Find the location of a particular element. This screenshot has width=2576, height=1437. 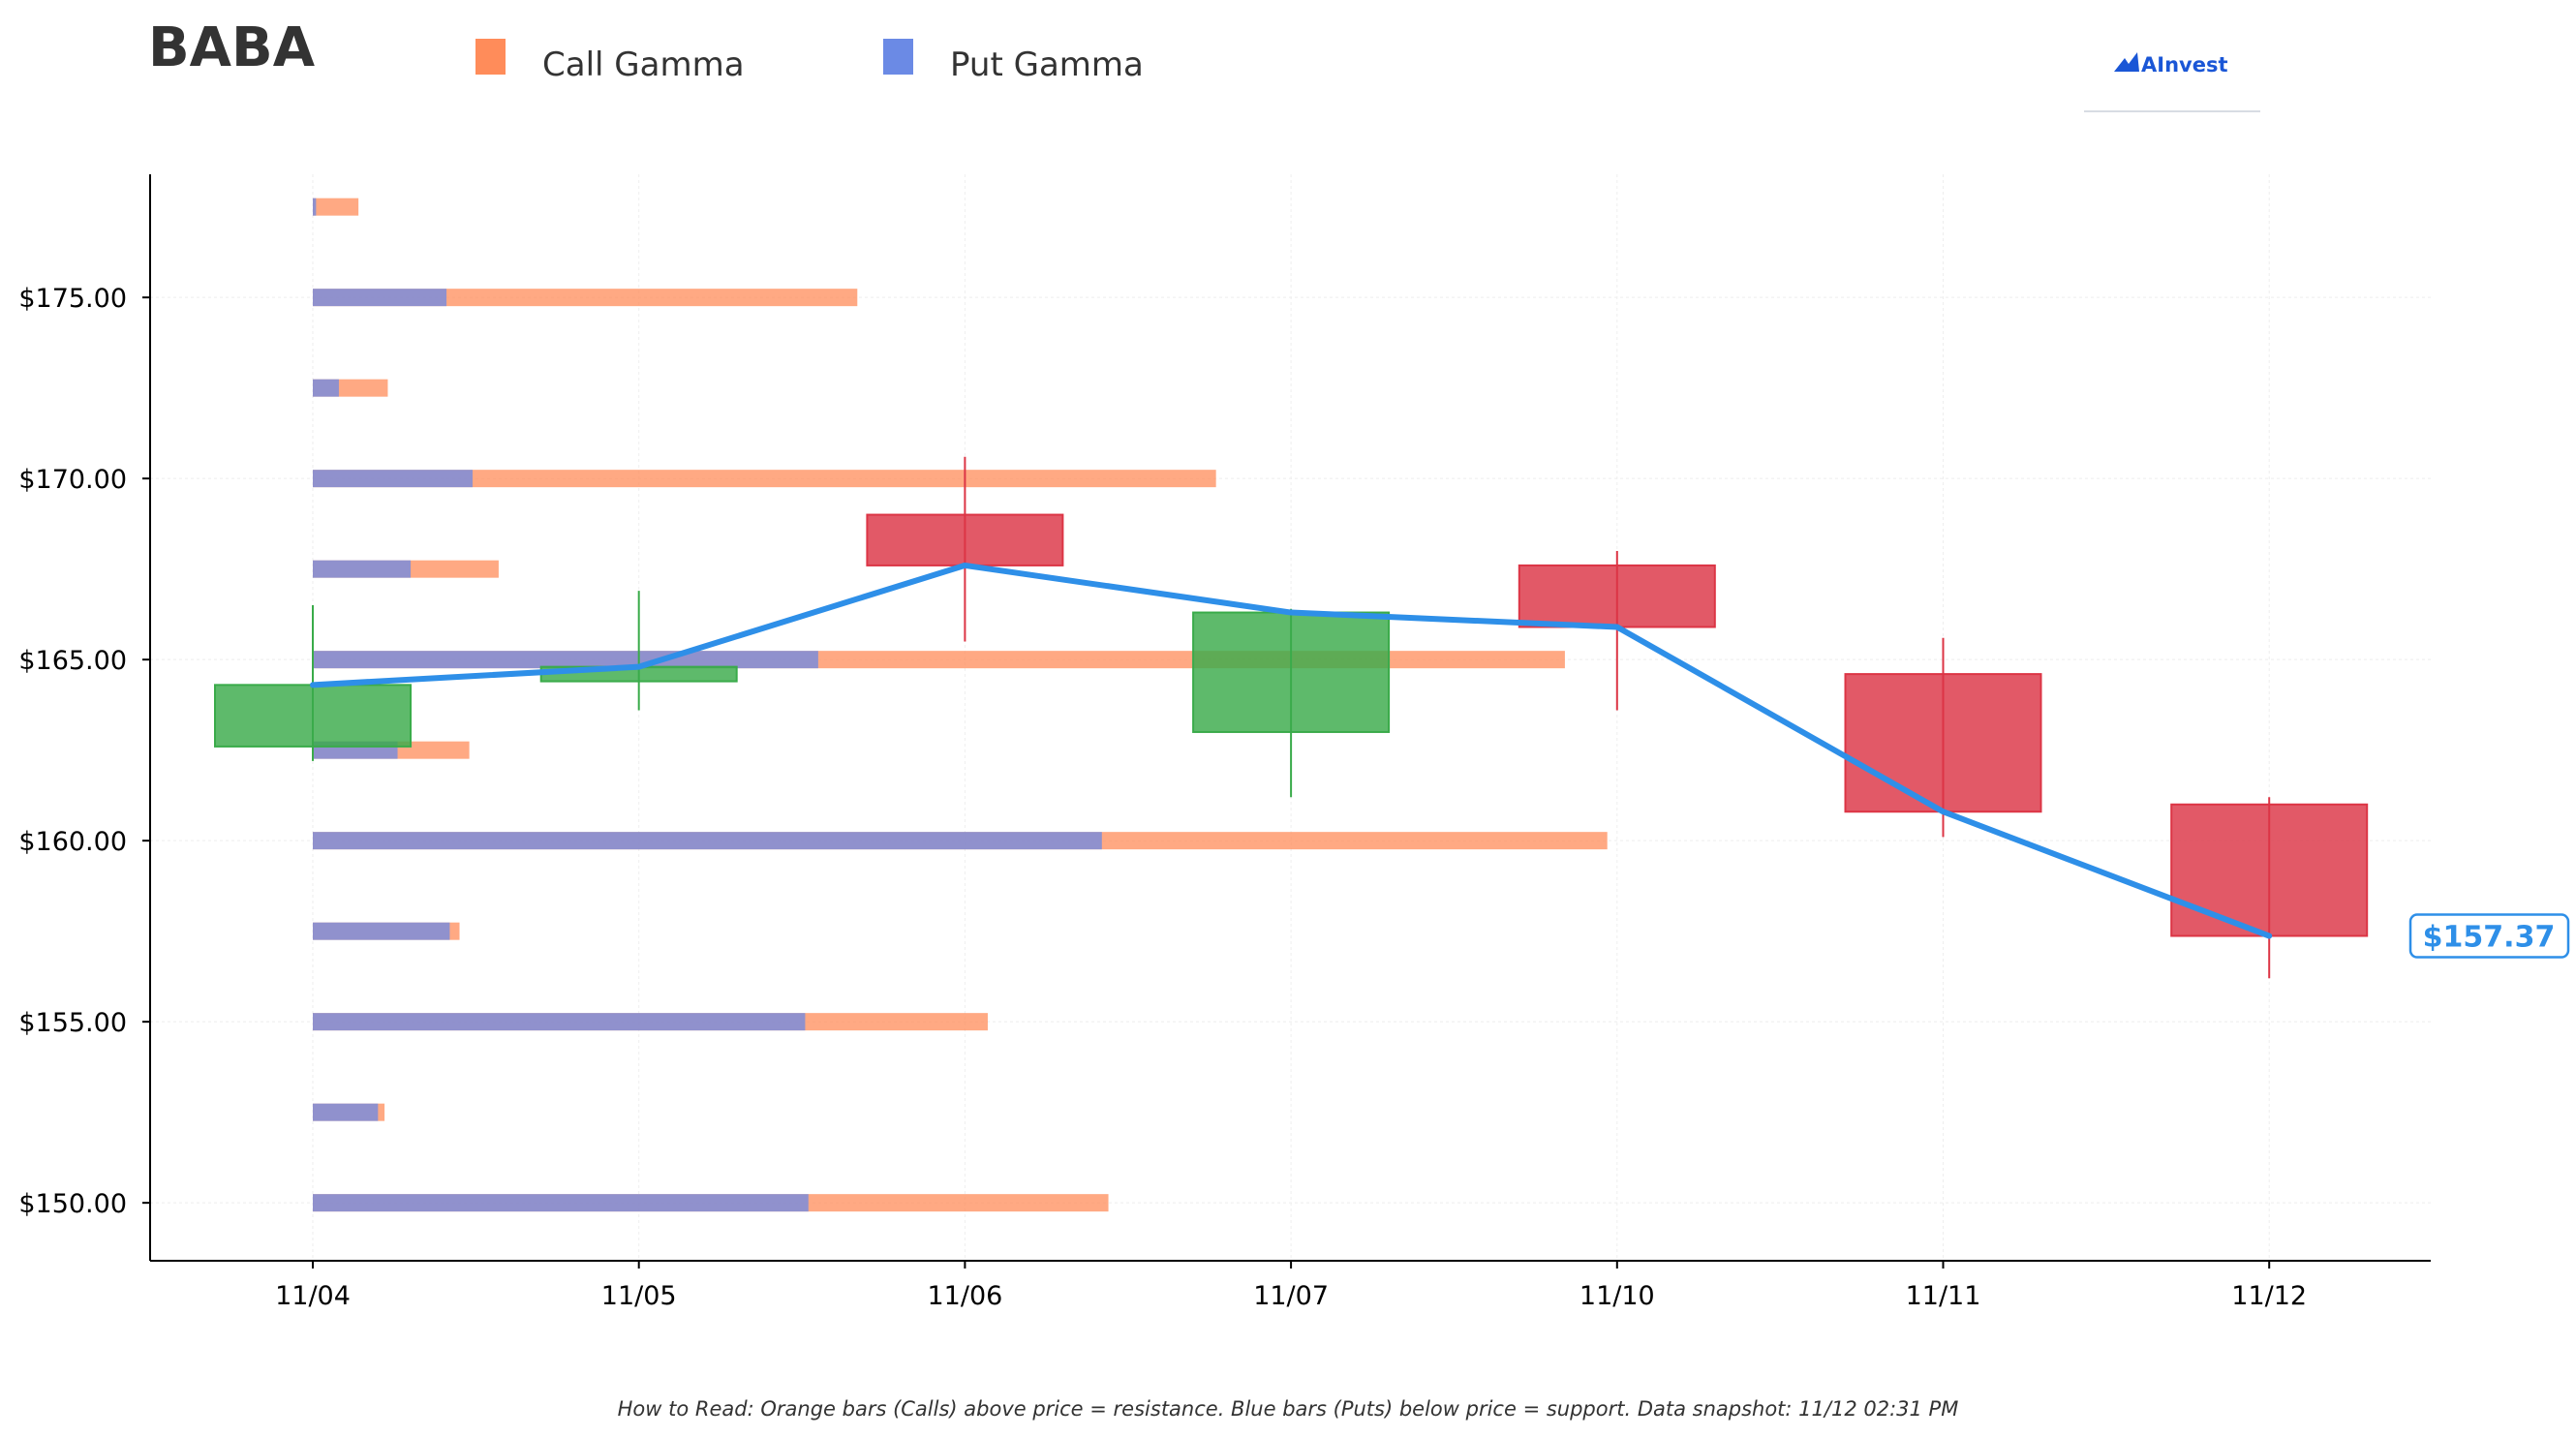

legend: Call Gamma Put Gamma is located at coordinates (809, 62).